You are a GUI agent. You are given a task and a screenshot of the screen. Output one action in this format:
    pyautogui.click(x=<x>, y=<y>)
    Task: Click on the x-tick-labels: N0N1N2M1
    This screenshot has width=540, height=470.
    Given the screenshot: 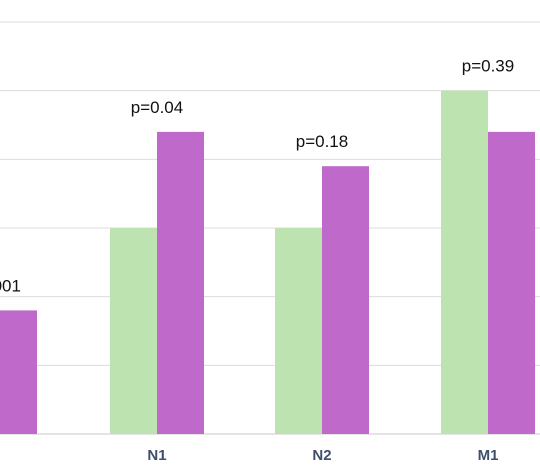 What is the action you would take?
    pyautogui.click(x=323, y=455)
    